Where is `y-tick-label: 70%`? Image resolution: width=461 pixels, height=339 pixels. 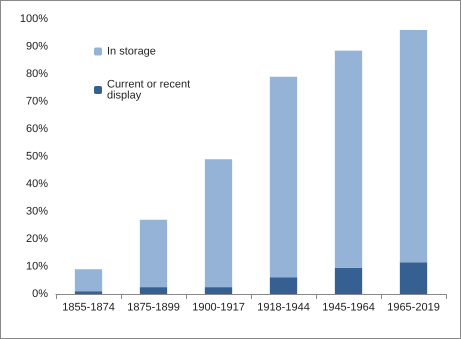 y-tick-label: 70% is located at coordinates (37, 102).